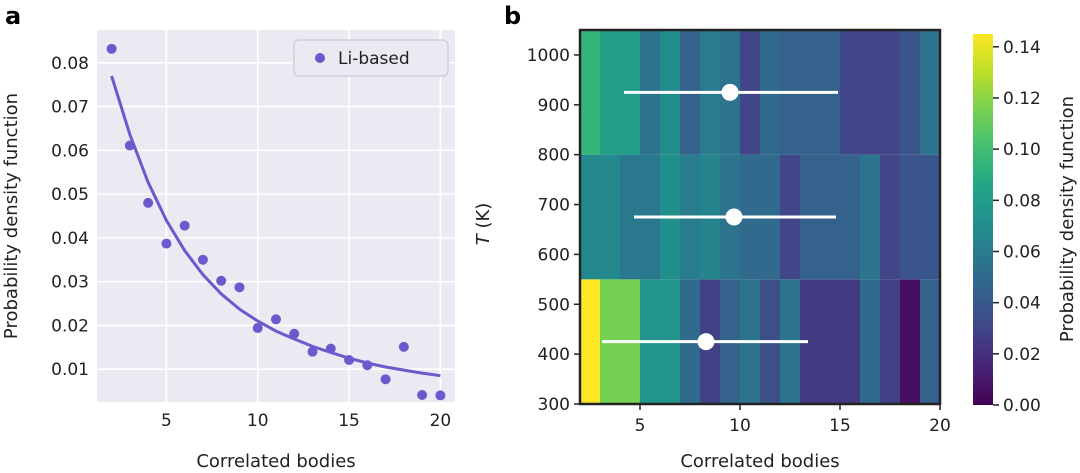 The height and width of the screenshot is (473, 1080). What do you see at coordinates (70, 217) in the screenshot?
I see `panel-a-y-ticks: 0.01 0.02 0.03 0.04 0.05 0.06 0.07 0.08` at bounding box center [70, 217].